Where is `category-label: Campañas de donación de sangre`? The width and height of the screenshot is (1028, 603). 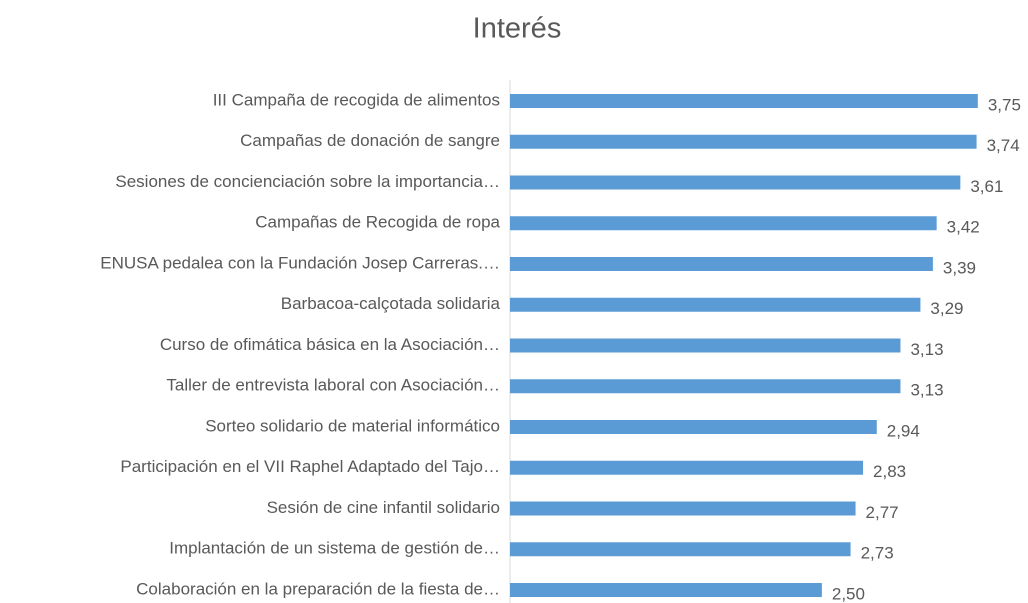
category-label: Campañas de donación de sangre is located at coordinates (370, 140).